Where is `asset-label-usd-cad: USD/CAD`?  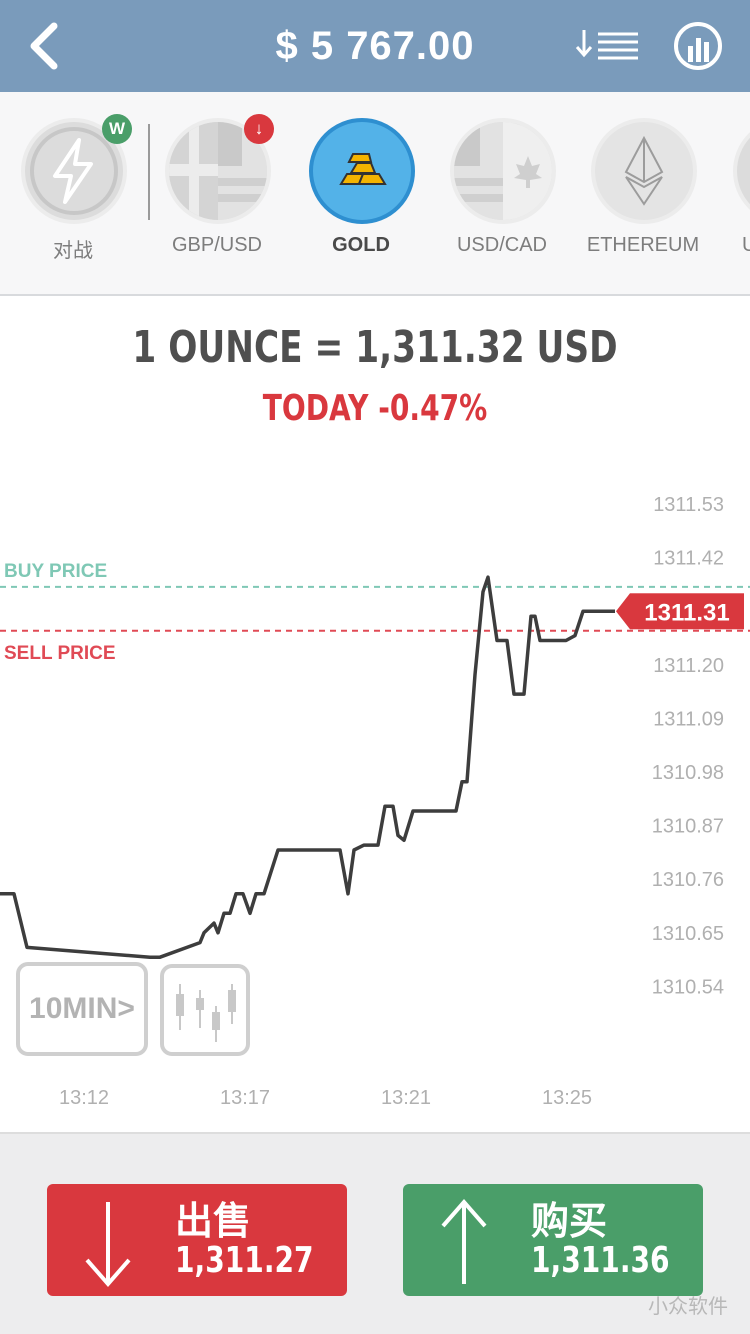 asset-label-usd-cad: USD/CAD is located at coordinates (501, 245).